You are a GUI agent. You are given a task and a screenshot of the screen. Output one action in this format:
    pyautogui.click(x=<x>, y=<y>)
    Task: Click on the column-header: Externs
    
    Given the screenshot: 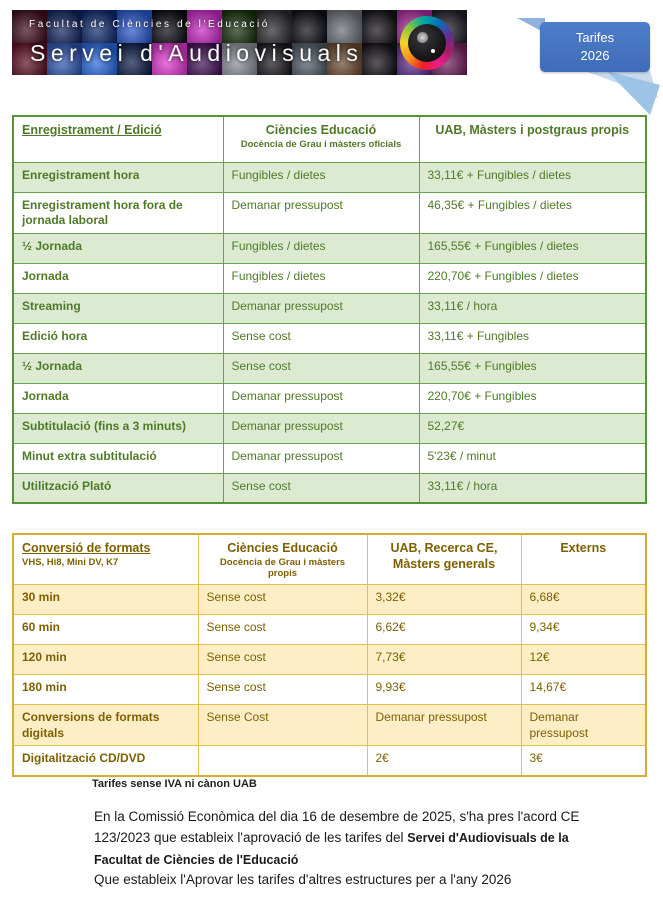 What is the action you would take?
    pyautogui.click(x=583, y=559)
    